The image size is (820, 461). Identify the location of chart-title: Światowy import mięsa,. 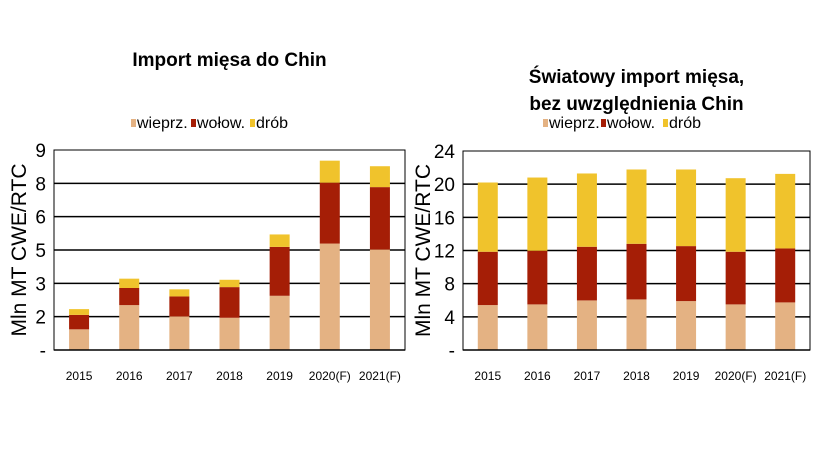
(636, 77).